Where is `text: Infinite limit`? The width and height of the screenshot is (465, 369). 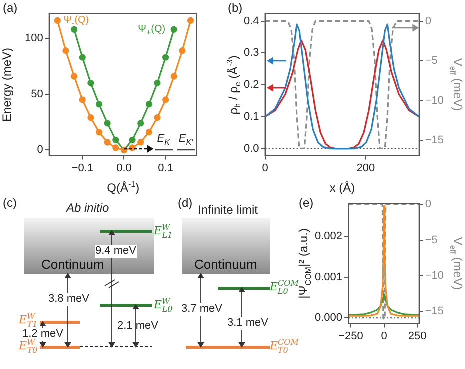 text: Infinite limit is located at coordinates (228, 210).